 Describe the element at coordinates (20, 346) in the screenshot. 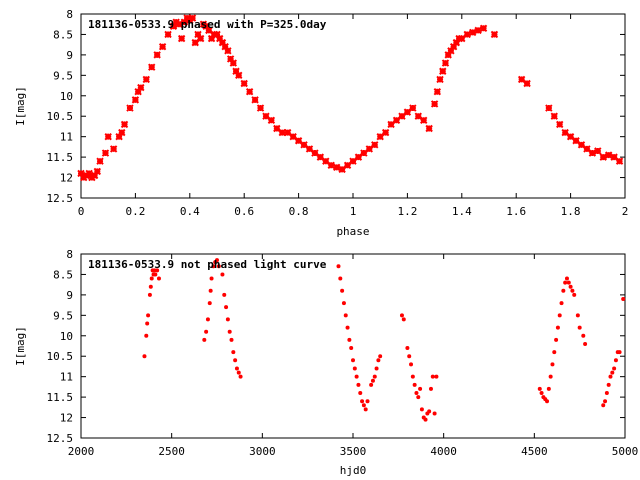

I see `y-axis-label: I[mag]` at that location.